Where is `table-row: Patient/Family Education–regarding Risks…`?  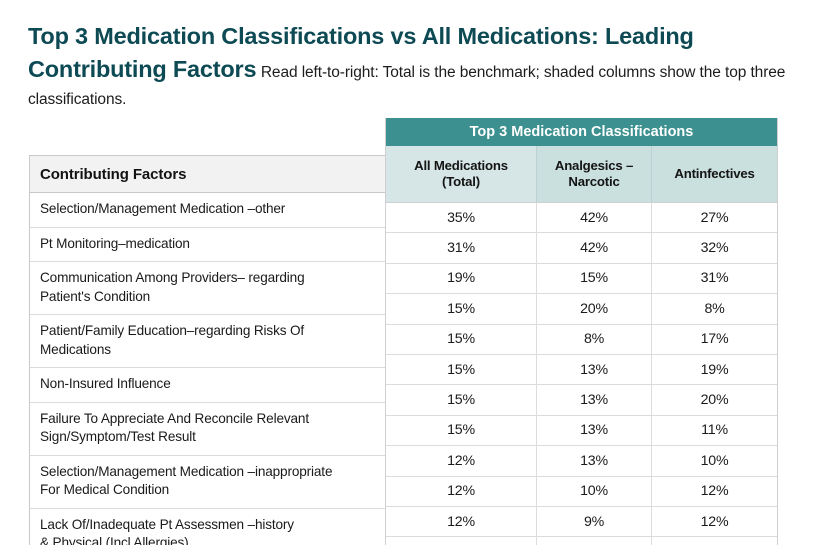 table-row: Patient/Family Education–regarding Risks… is located at coordinates (208, 341).